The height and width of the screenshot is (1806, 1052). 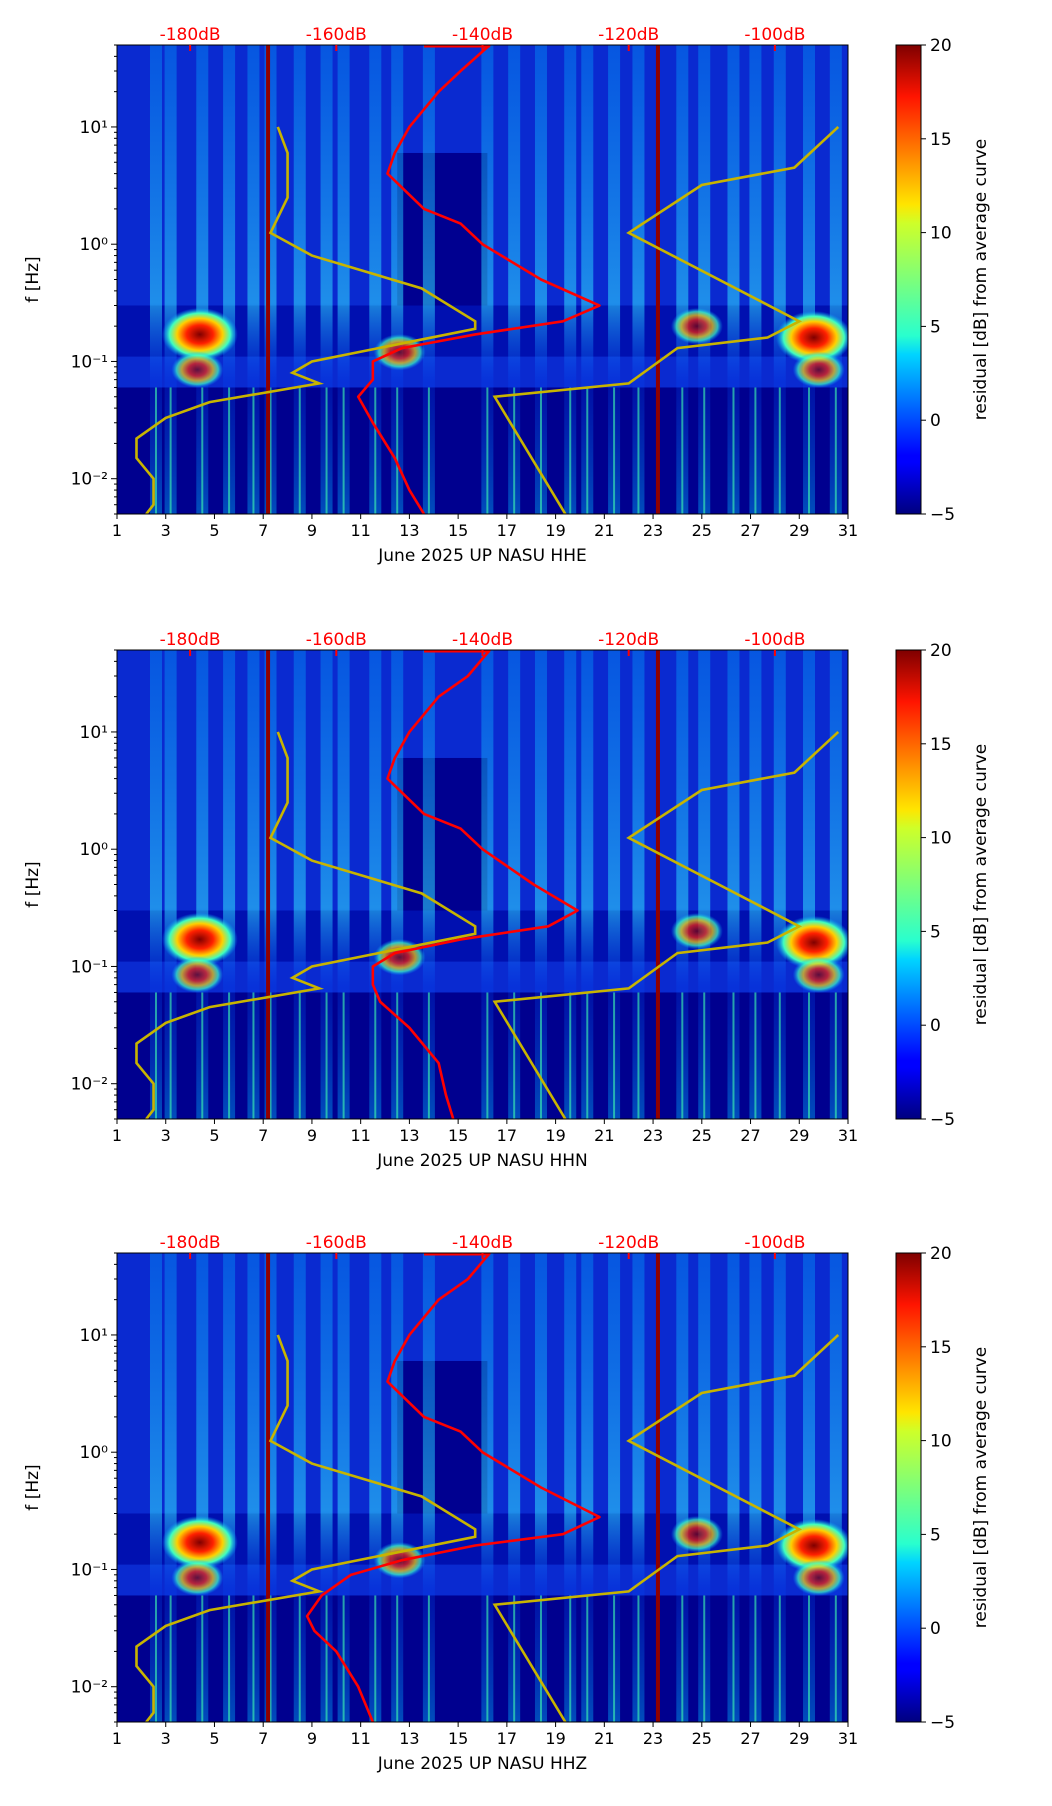 What do you see at coordinates (89, 1570) in the screenshot?
I see `y-tick-label: 10⁻¹` at bounding box center [89, 1570].